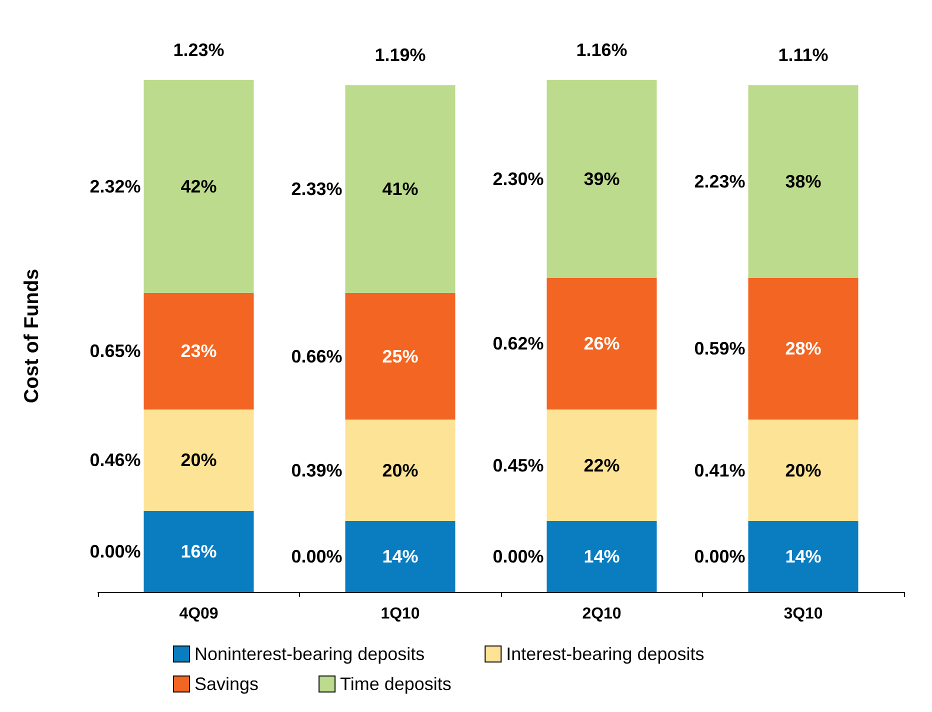 This screenshot has height=712, width=932. I want to click on data-label: 28%, so click(803, 348).